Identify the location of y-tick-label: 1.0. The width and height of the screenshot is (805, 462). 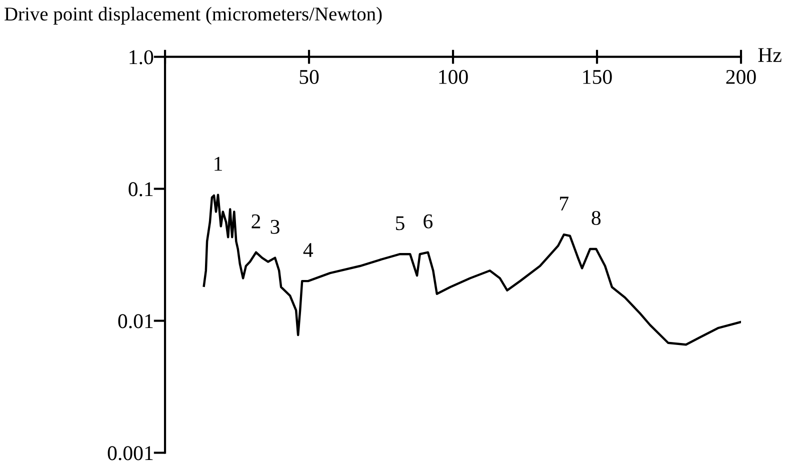
(142, 57).